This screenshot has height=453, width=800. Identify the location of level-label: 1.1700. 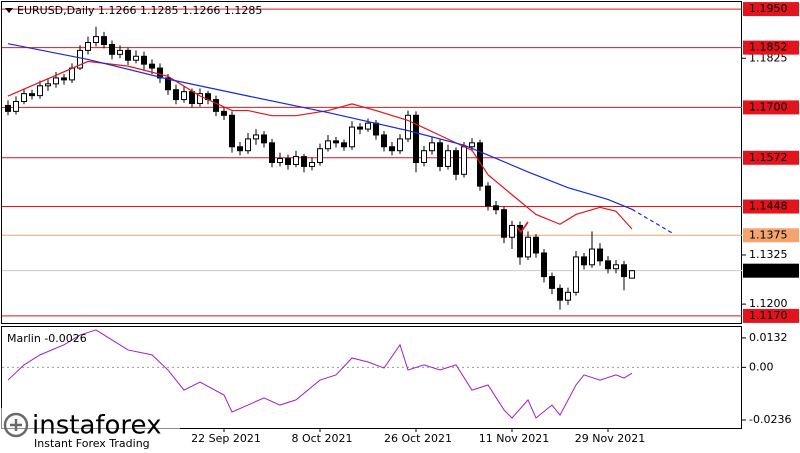
(768, 106).